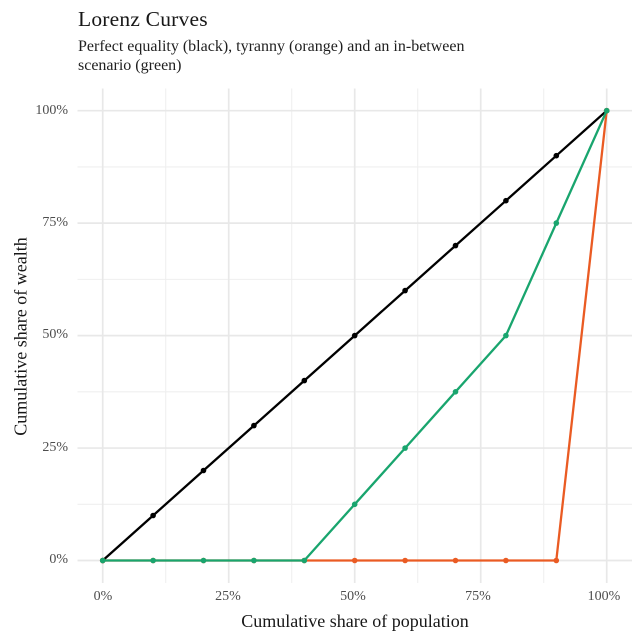  I want to click on chart-subtitle-line-2: scenario (green), so click(130, 65).